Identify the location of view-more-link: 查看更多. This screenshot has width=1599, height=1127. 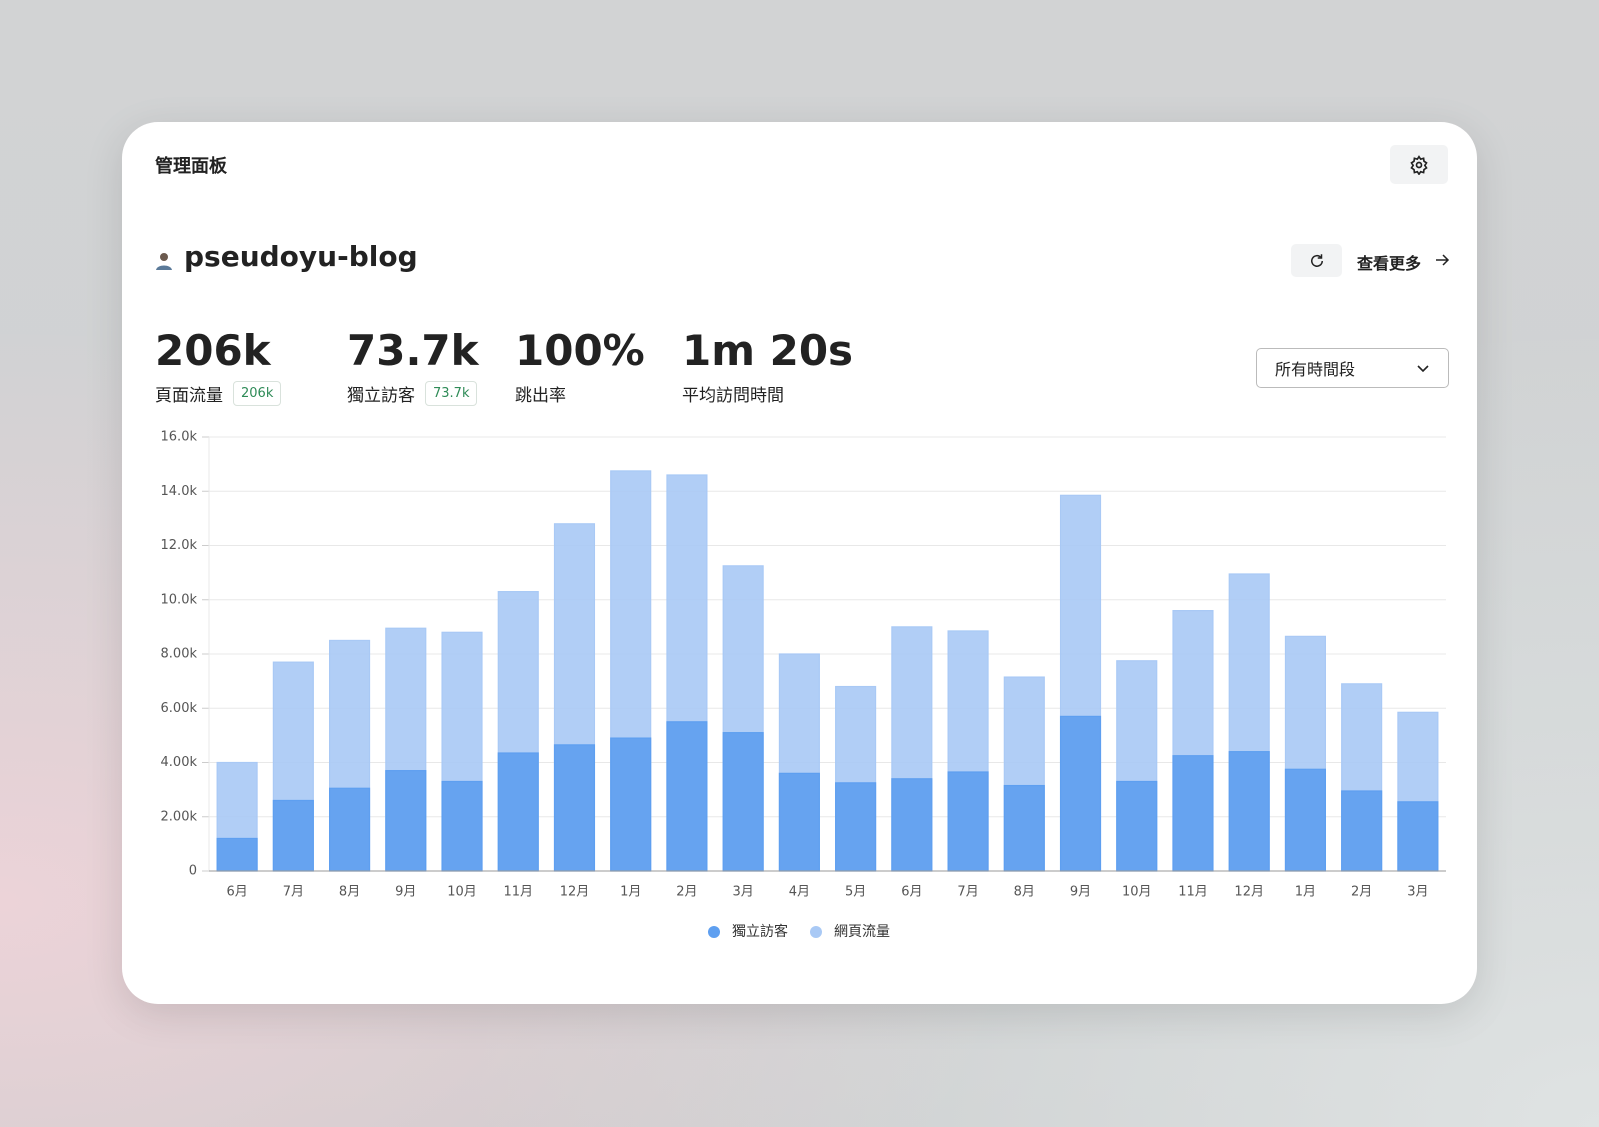
(1389, 263).